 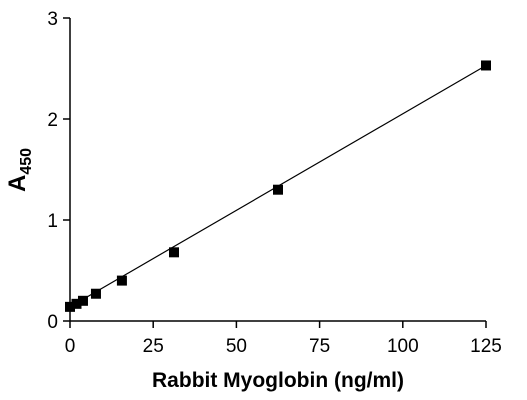 What do you see at coordinates (278, 380) in the screenshot?
I see `x-axis-title: Rabbit Myoglobin (ng/ml)` at bounding box center [278, 380].